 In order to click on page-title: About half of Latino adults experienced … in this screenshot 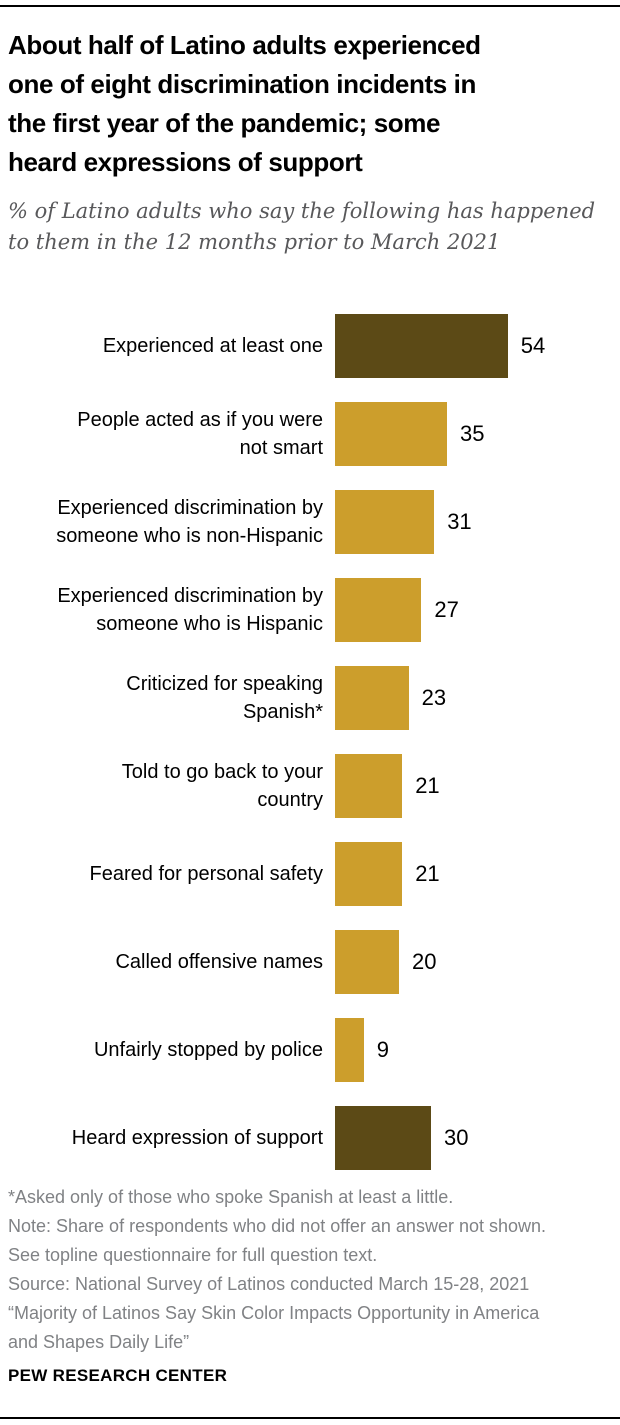, I will do `click(244, 103)`.